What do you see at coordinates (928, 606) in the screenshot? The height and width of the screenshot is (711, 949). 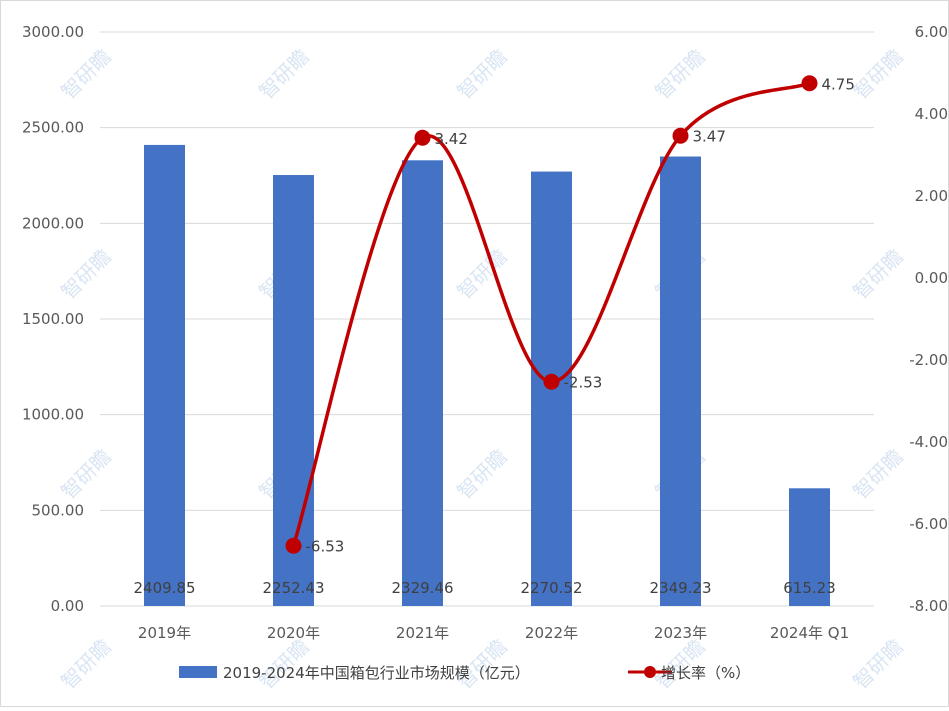 I see `y-right-tick-label: -8.00` at bounding box center [928, 606].